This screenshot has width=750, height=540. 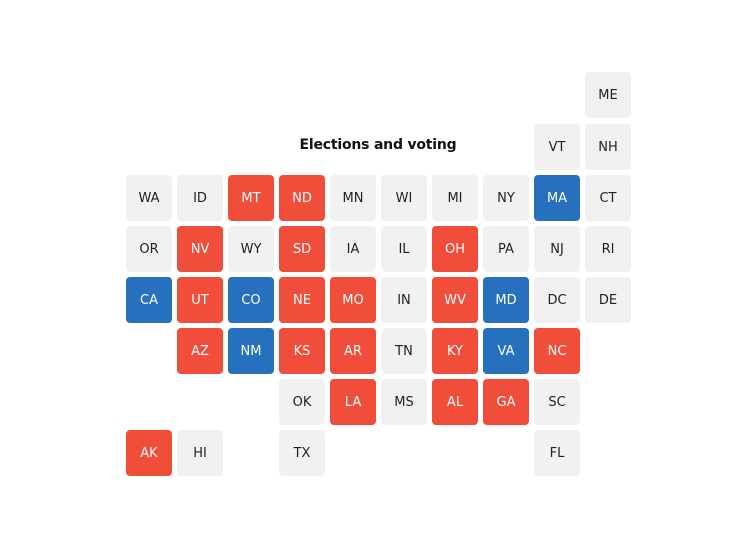 What do you see at coordinates (608, 300) in the screenshot?
I see `state-tile-de: DE` at bounding box center [608, 300].